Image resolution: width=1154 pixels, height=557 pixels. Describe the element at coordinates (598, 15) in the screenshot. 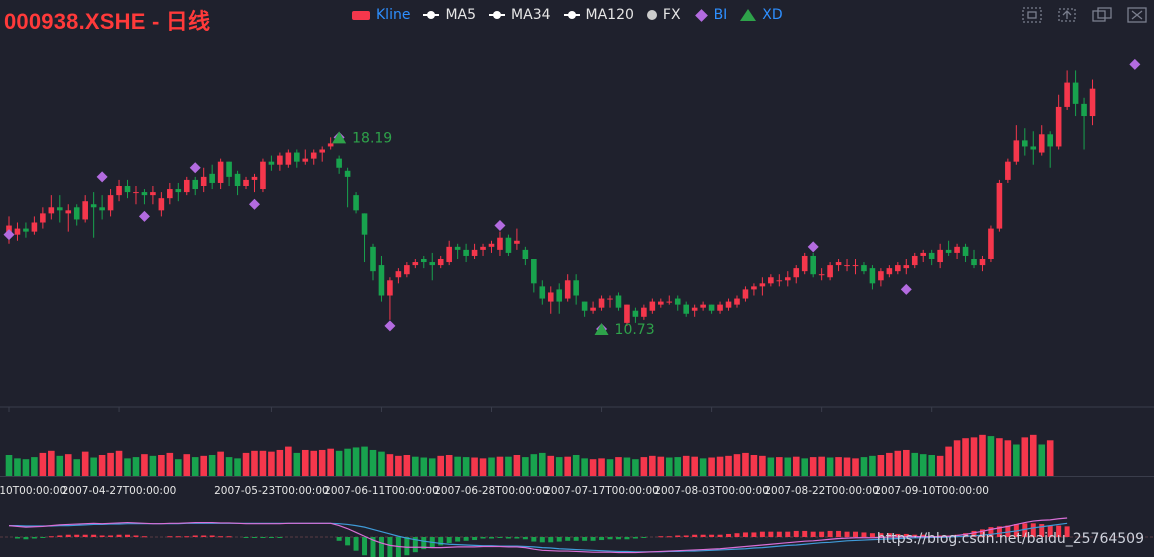

I see `legend-item-ma120: MA120` at that location.